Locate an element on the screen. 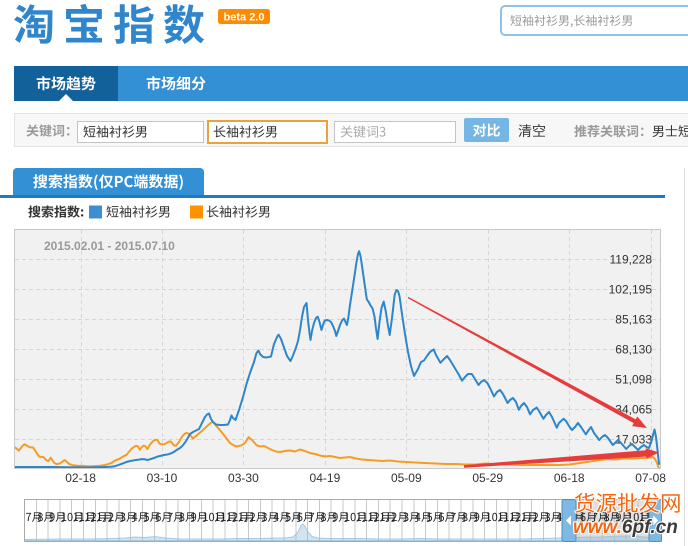 The height and width of the screenshot is (546, 688). svg-text: beta 2.0 is located at coordinates (244, 18).